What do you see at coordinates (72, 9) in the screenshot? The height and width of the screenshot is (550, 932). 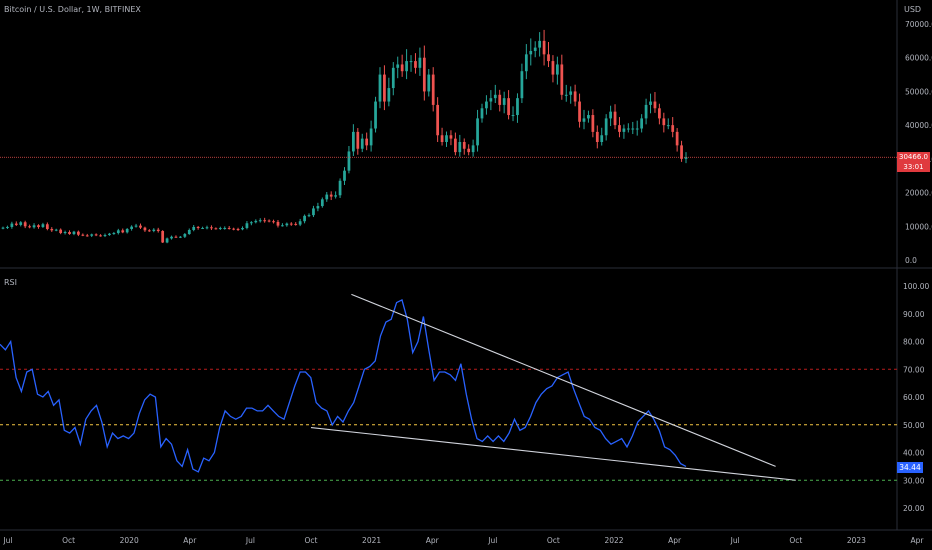 I see `chart-title: Bitcoin / U.S. Dollar, 1W, BITFINEX` at bounding box center [72, 9].